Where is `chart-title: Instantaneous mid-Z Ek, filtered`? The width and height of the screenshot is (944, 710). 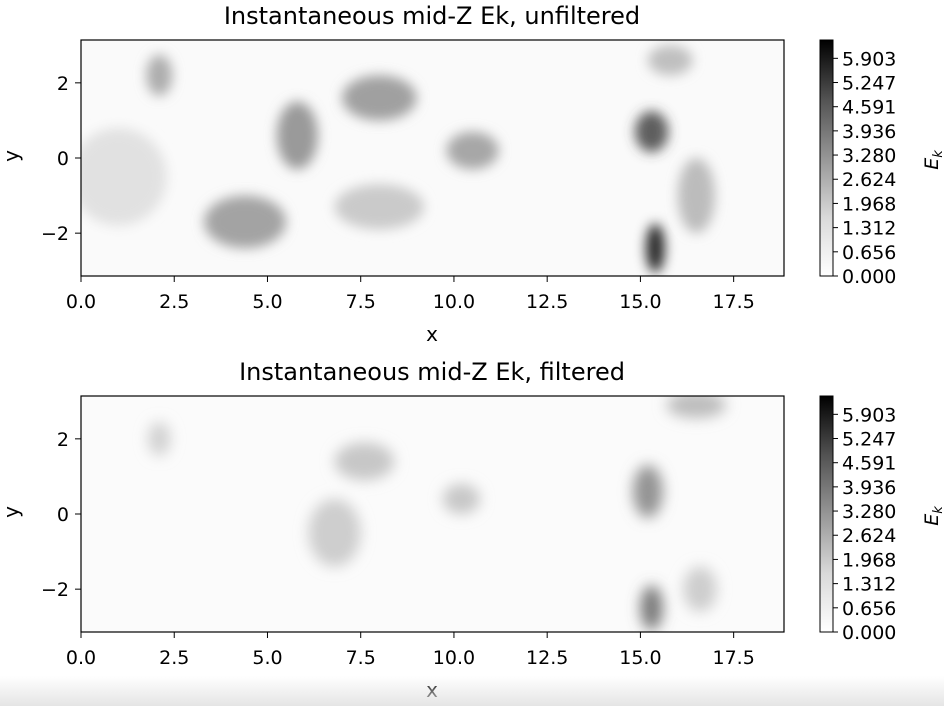 chart-title: Instantaneous mid-Z Ek, filtered is located at coordinates (432, 372).